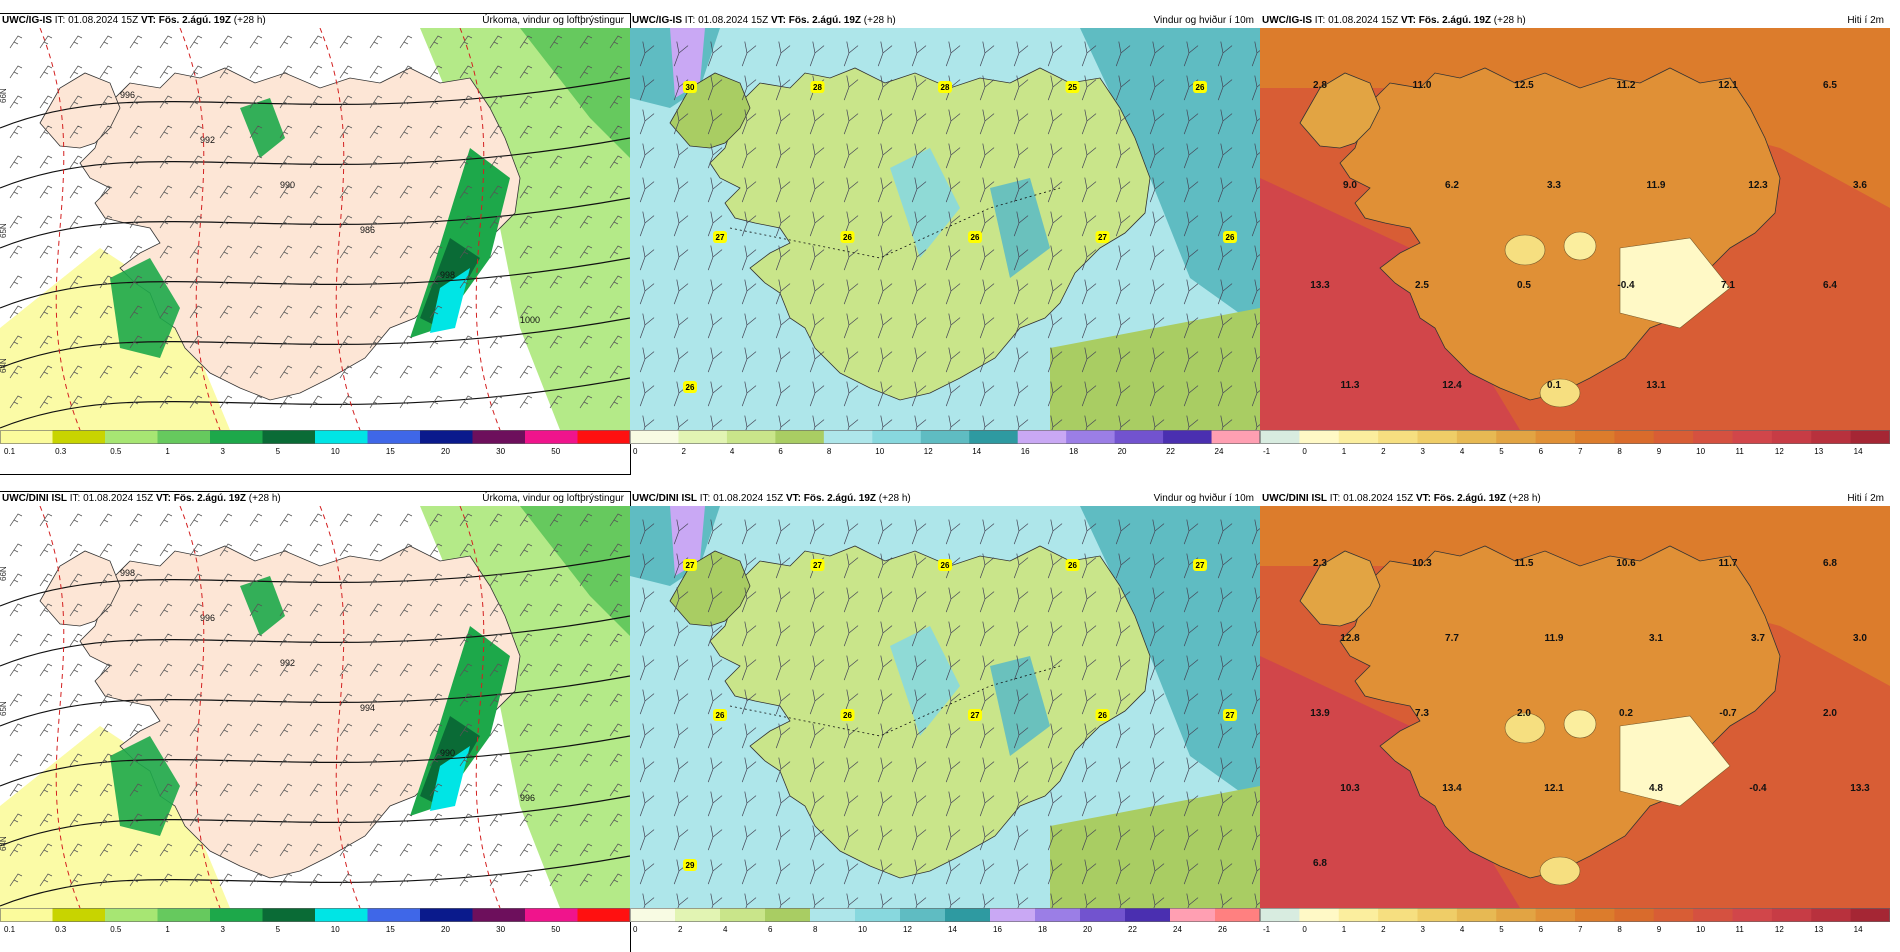  I want to click on wind-area, so click(1155, 369).